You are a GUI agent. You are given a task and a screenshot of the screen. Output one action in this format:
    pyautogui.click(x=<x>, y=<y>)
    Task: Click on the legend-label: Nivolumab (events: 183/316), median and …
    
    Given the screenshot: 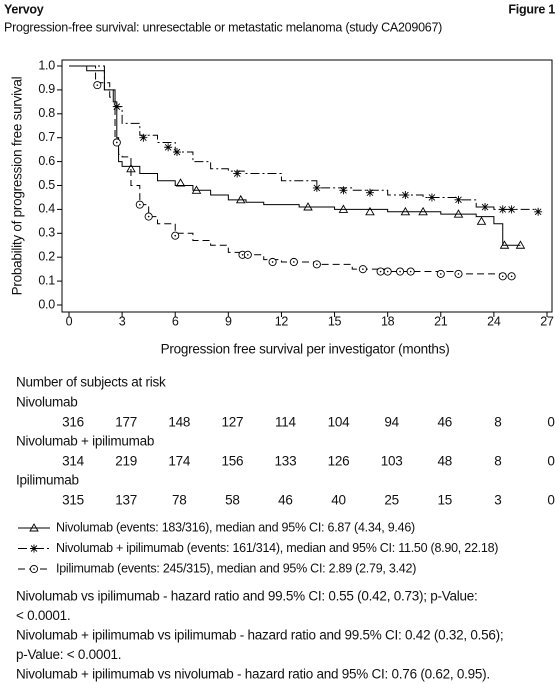 What is the action you would take?
    pyautogui.click(x=235, y=527)
    